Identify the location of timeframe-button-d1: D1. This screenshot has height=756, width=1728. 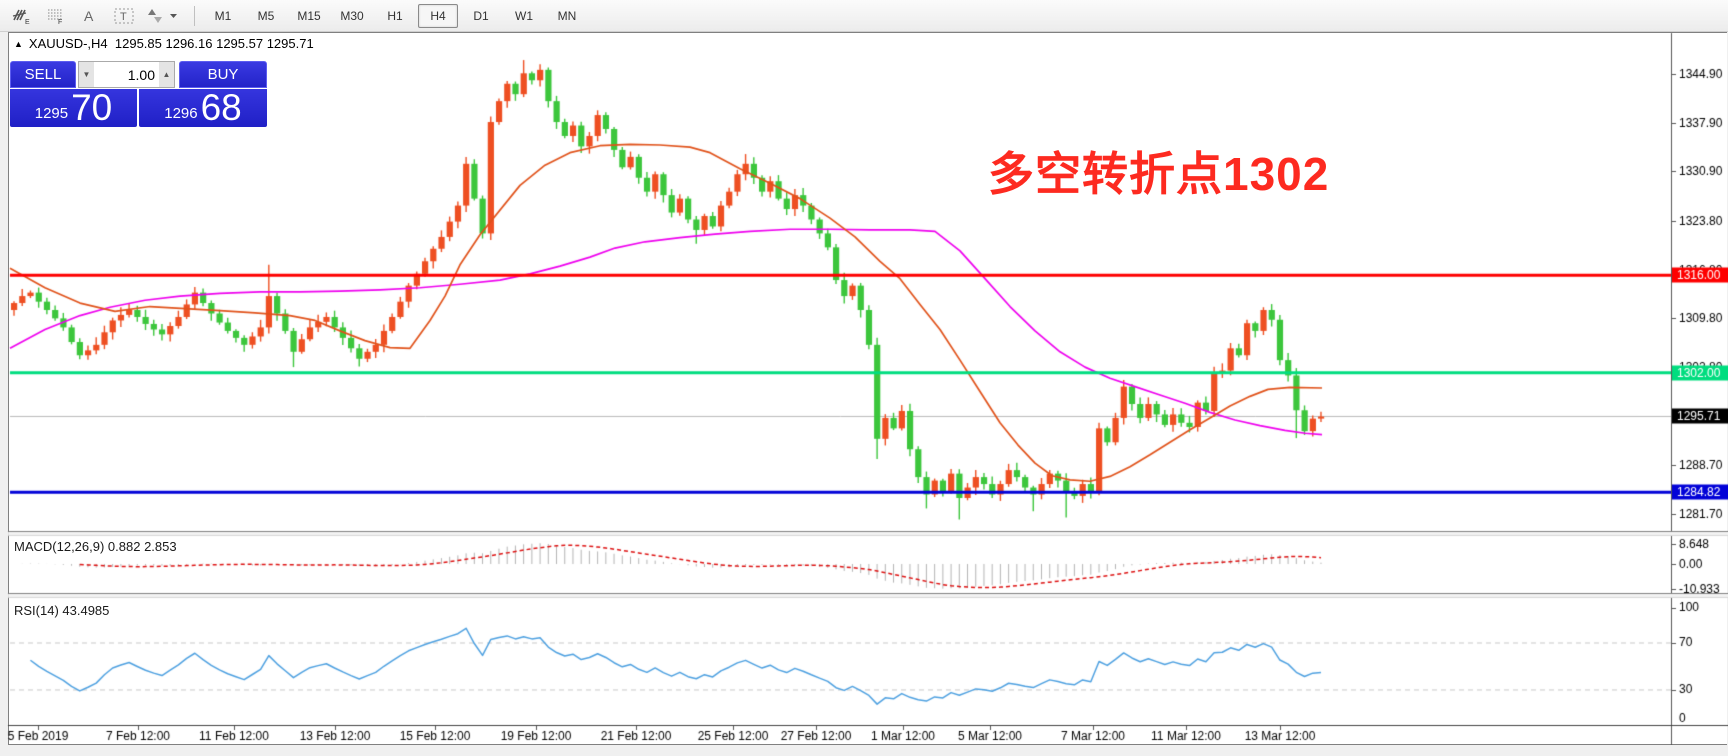
(481, 15).